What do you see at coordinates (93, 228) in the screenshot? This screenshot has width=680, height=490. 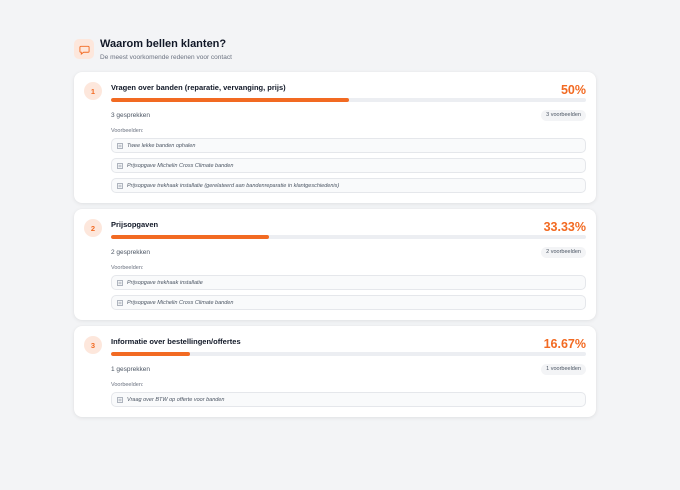 I see `rank-badge: 2` at bounding box center [93, 228].